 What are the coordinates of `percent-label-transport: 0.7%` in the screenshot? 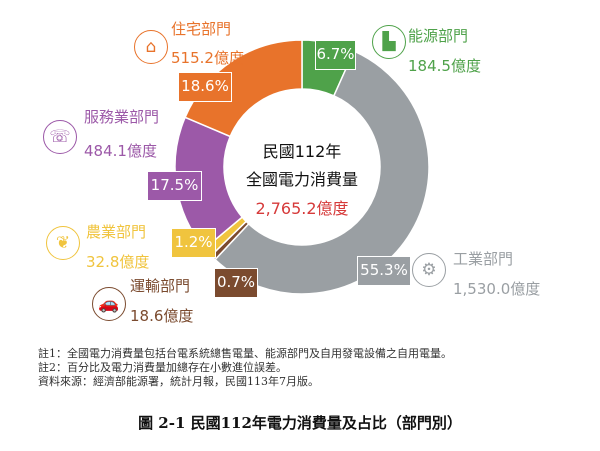 It's located at (236, 283).